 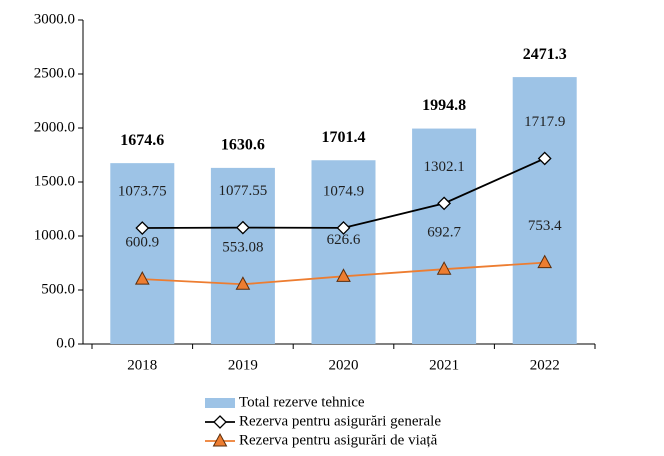 What do you see at coordinates (142, 140) in the screenshot?
I see `bar-value-label: 1674.6` at bounding box center [142, 140].